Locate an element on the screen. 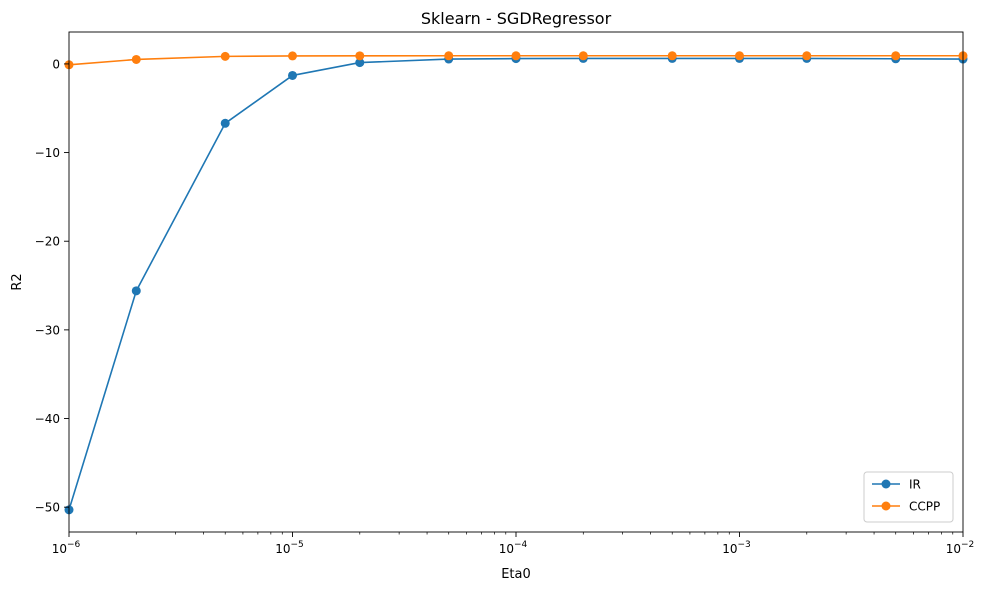  legend-label: CCPP is located at coordinates (924, 507).